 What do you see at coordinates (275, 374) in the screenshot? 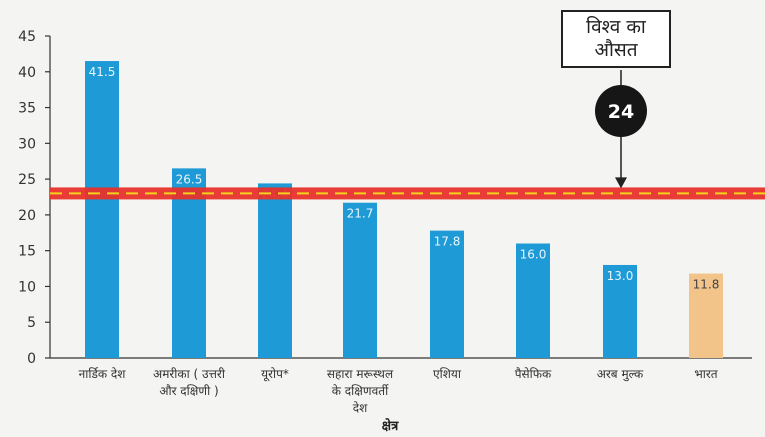
I see `category-label: यूरोप*` at bounding box center [275, 374].